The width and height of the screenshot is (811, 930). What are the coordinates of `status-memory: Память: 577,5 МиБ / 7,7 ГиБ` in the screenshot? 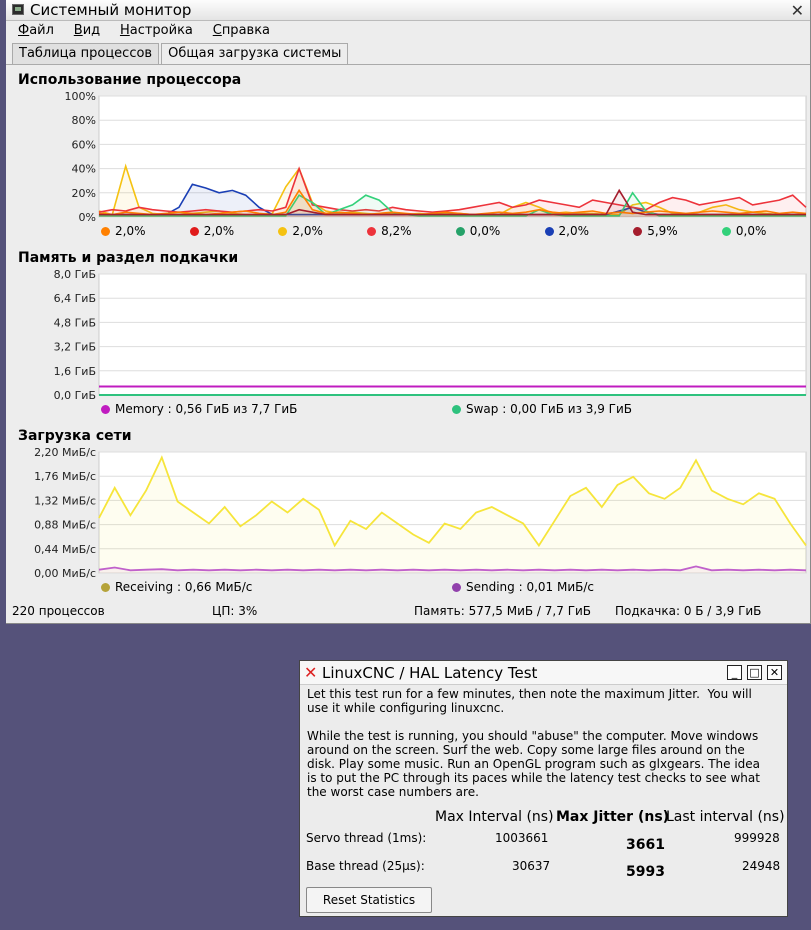 It's located at (503, 611).